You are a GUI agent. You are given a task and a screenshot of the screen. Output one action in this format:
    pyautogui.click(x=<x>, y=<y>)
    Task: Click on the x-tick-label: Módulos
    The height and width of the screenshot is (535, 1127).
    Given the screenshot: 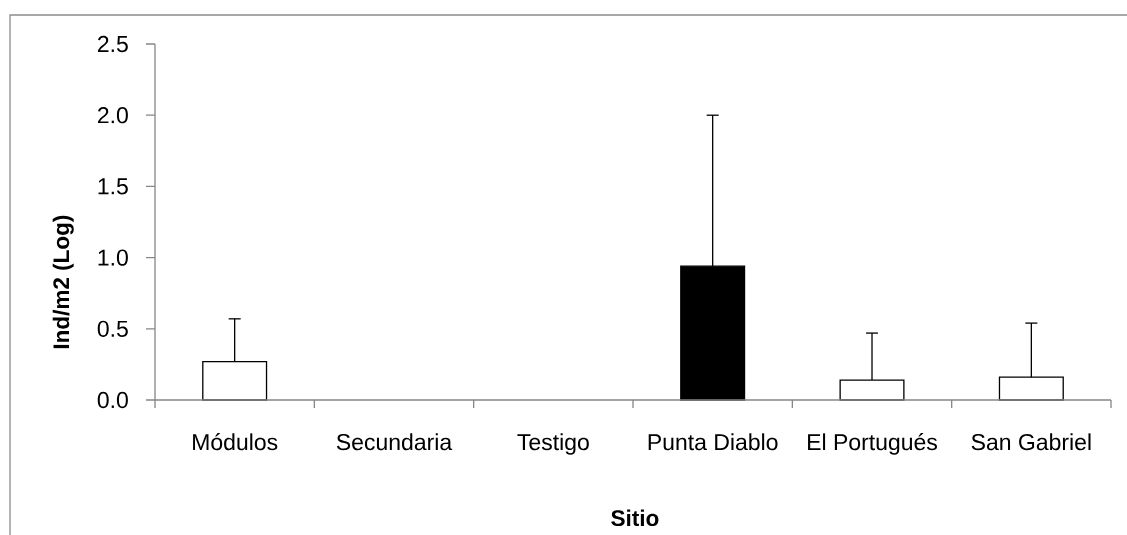 What is the action you would take?
    pyautogui.click(x=235, y=442)
    